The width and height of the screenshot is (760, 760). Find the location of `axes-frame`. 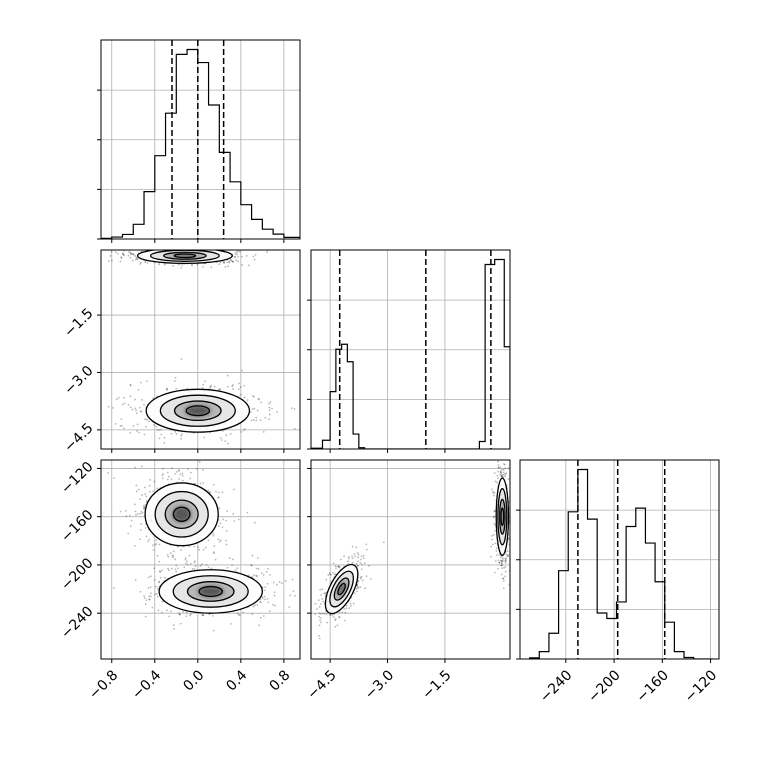

axes-frame is located at coordinates (200, 139).